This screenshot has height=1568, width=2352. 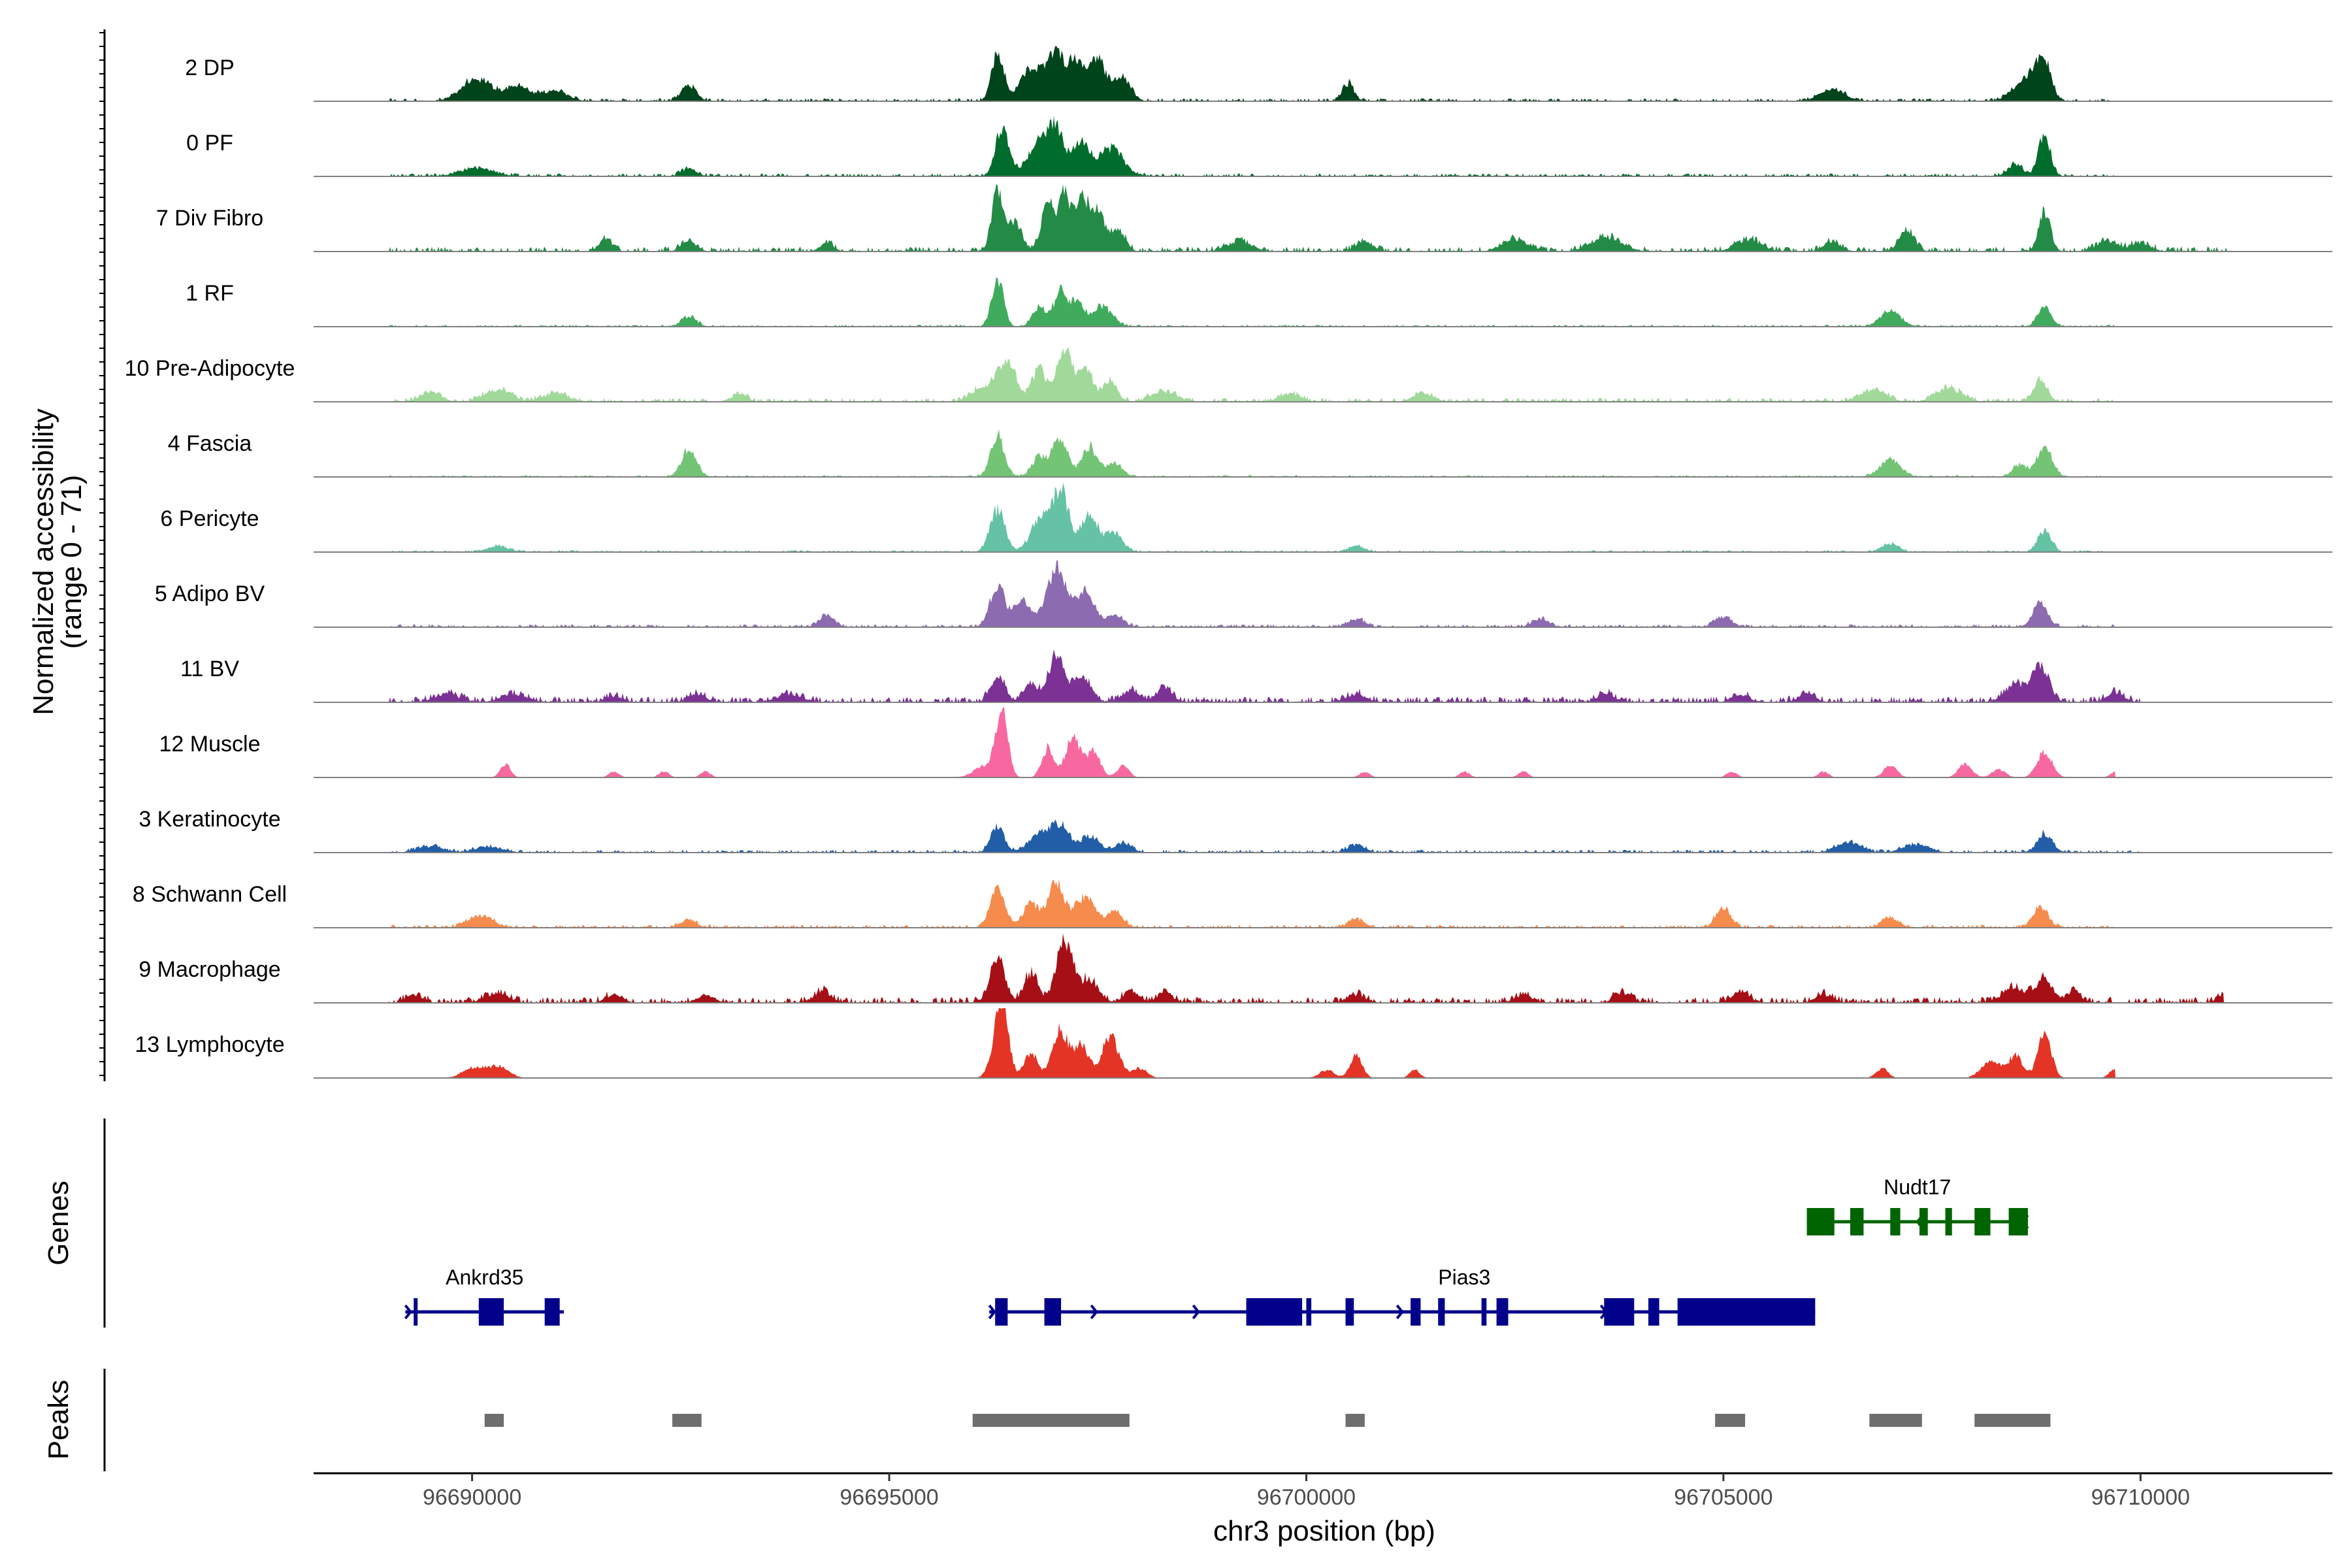 What do you see at coordinates (72, 562) in the screenshot?
I see `y-axis-subtitle: (range 0 - 71)` at bounding box center [72, 562].